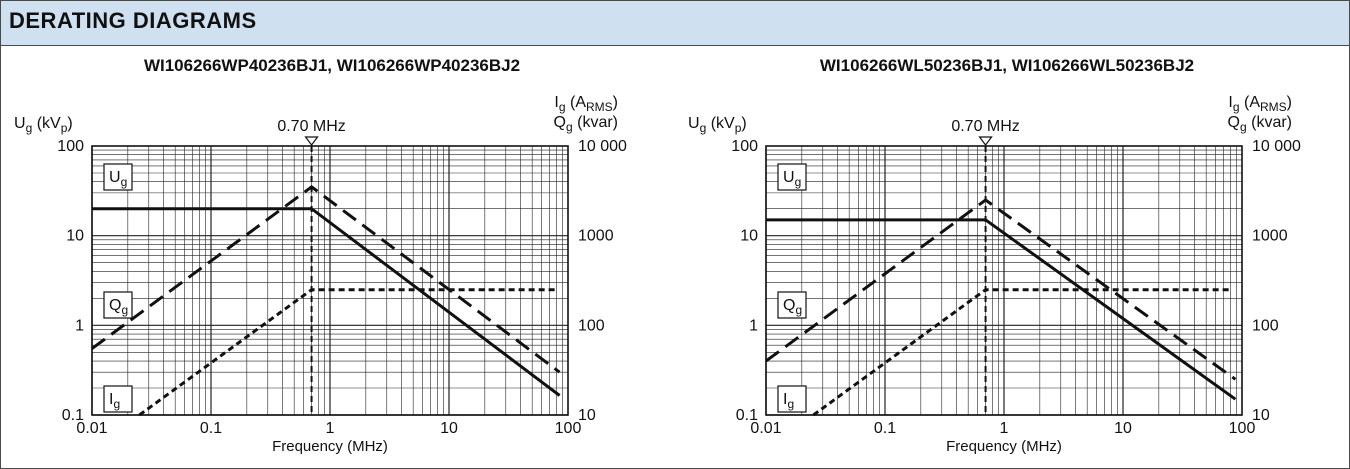  Describe the element at coordinates (675, 23) in the screenshot. I see `section-header: DERATING DIAGRAMS` at that location.